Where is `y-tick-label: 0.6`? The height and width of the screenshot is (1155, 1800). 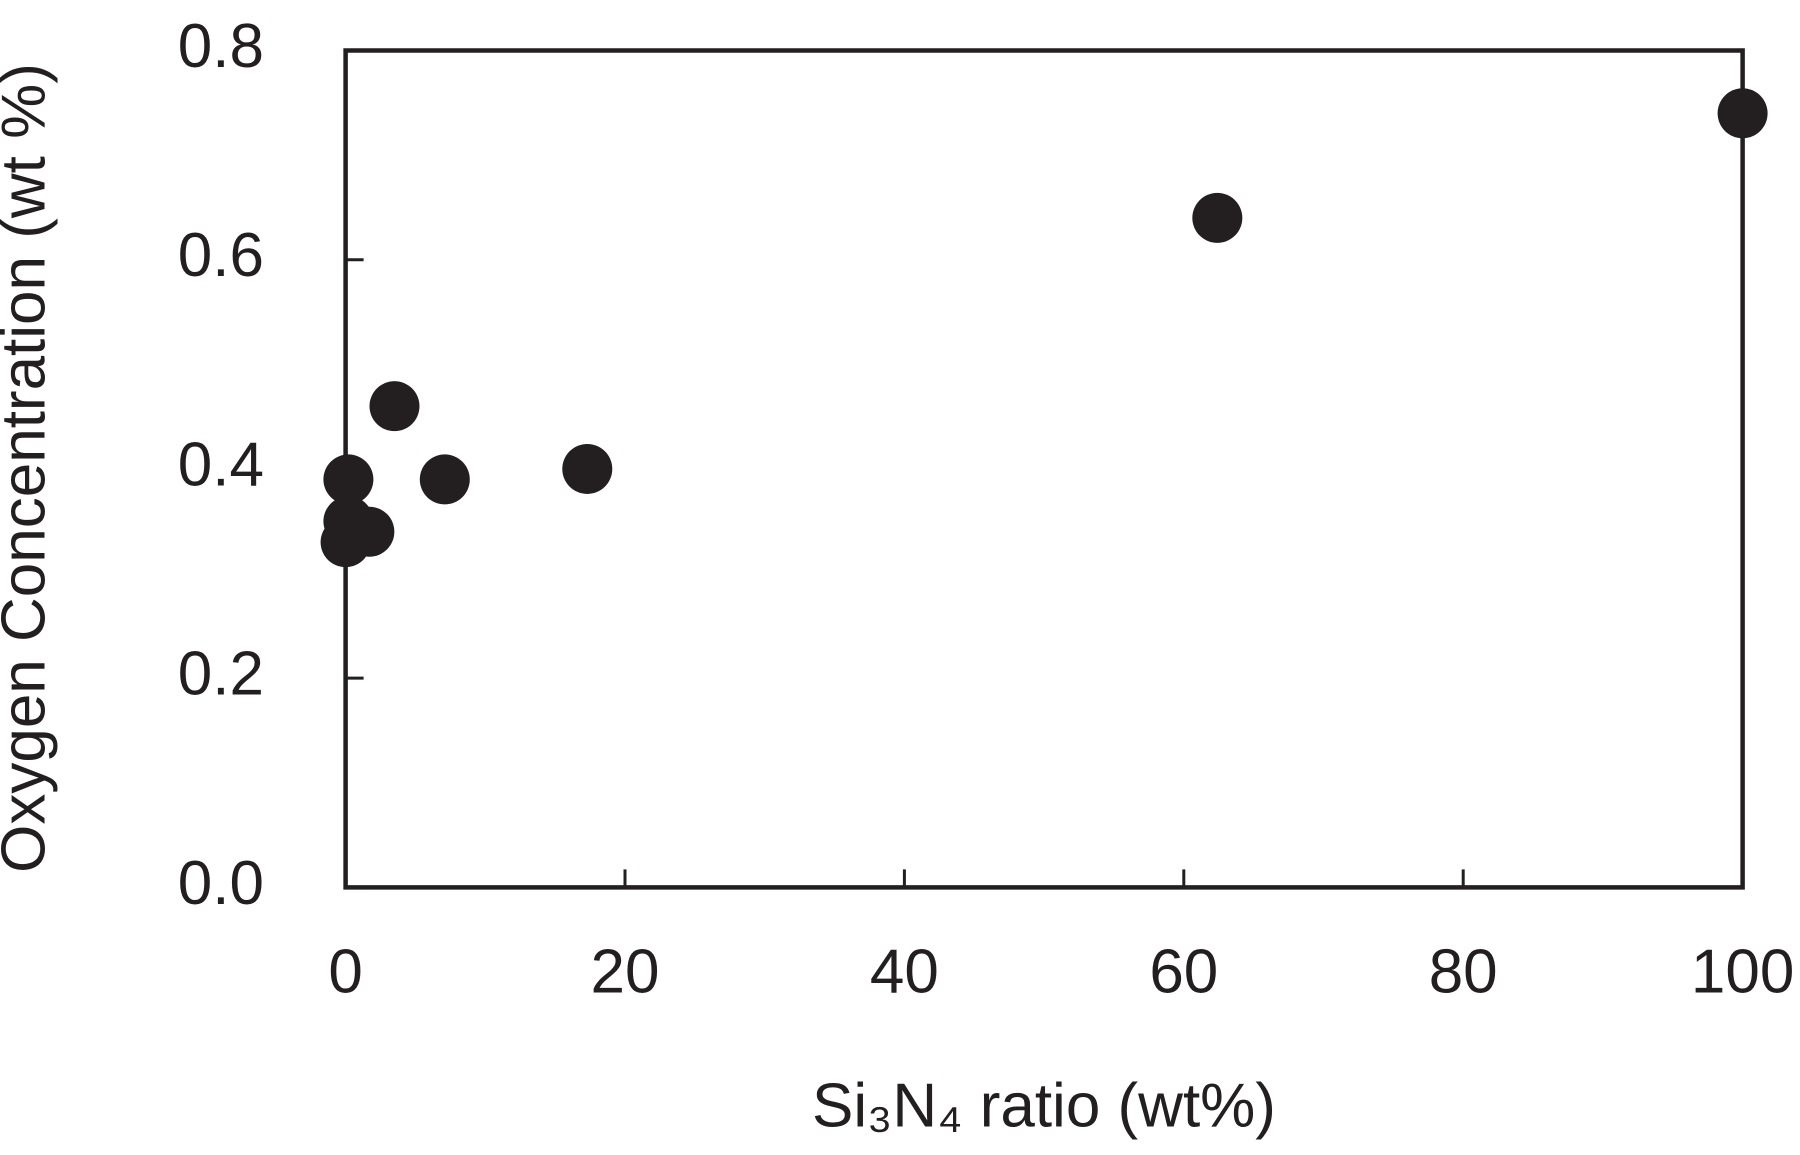 y-tick-label: 0.6 is located at coordinates (221, 255).